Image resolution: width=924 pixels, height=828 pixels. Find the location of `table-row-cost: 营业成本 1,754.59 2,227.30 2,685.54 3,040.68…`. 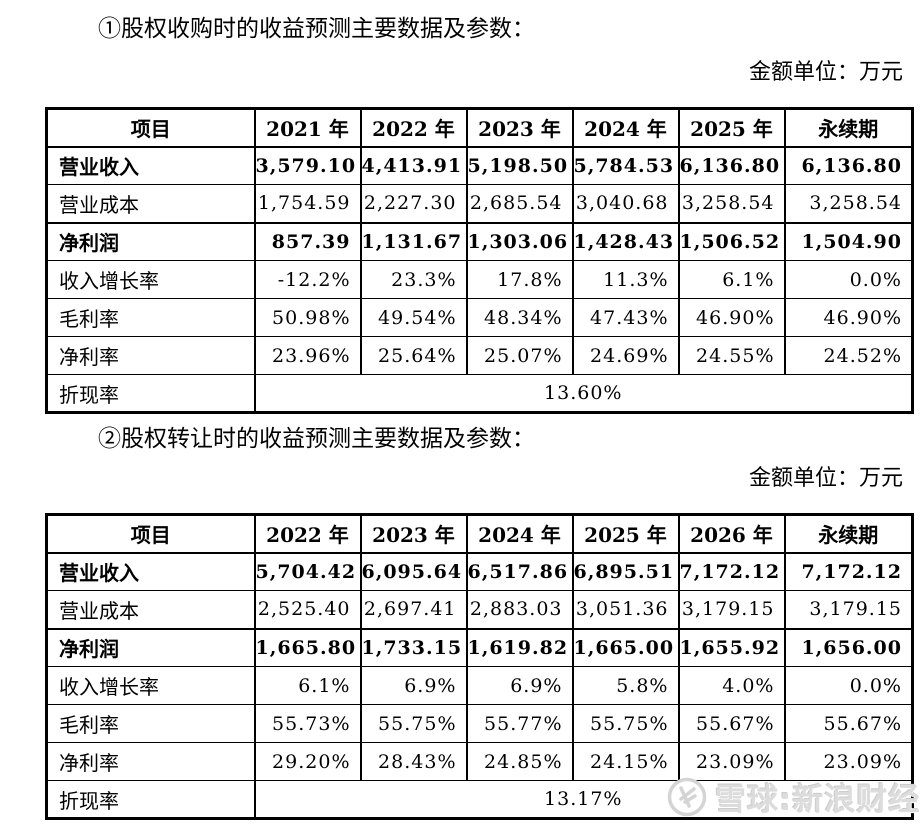

table-row-cost: 营业成本 1,754.59 2,227.30 2,685.54 3,040.68… is located at coordinates (479, 203).